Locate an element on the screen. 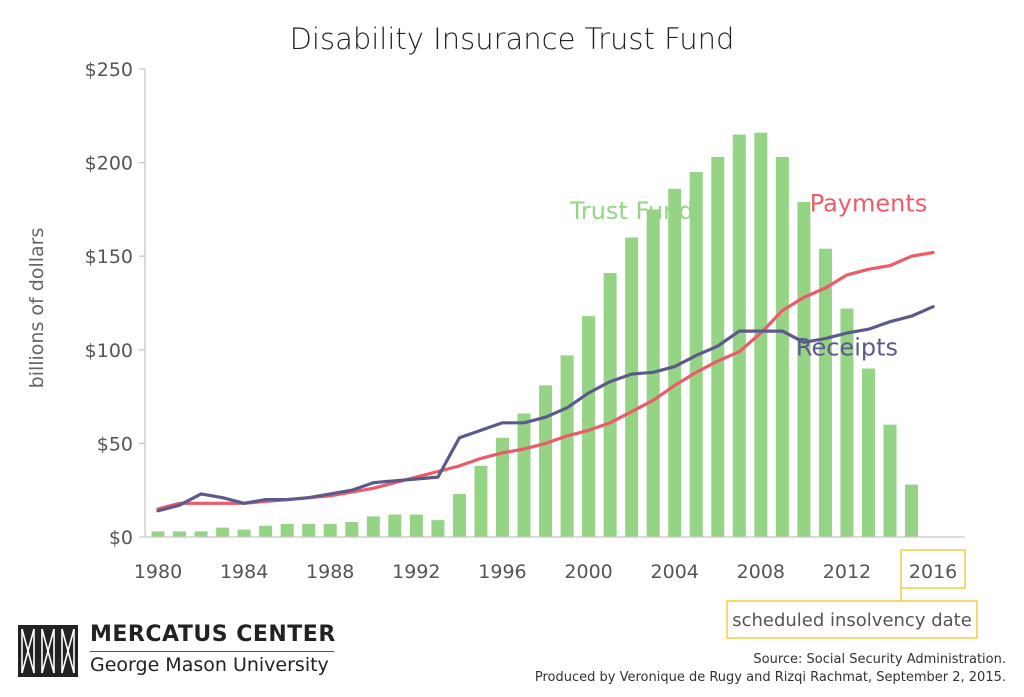 The width and height of the screenshot is (1024, 697). x-tick-label: 2016 is located at coordinates (933, 572).